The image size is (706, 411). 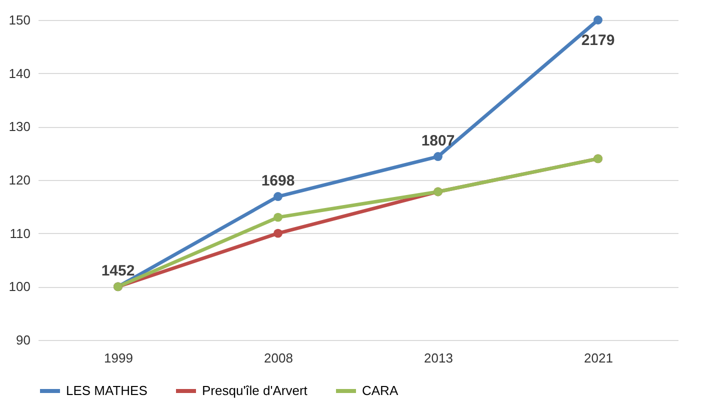 What do you see at coordinates (19, 286) in the screenshot?
I see `y-tick-label: 100` at bounding box center [19, 286].